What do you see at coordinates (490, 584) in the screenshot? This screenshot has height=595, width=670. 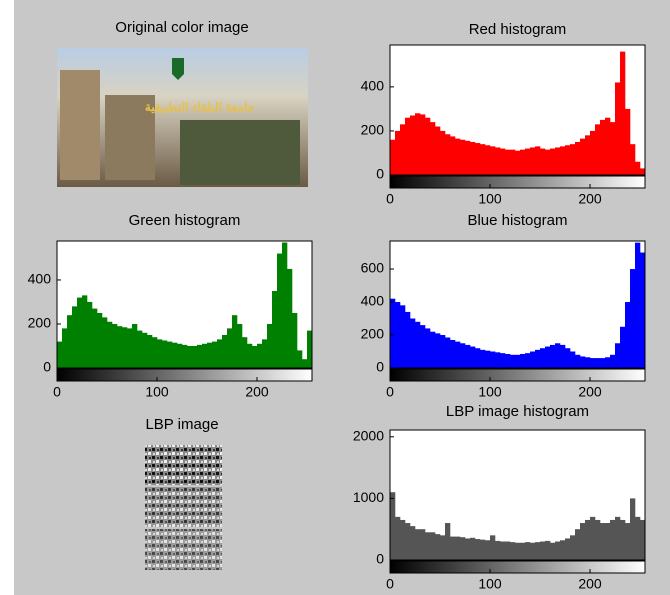 I see `x-tick-label: 100` at bounding box center [490, 584].